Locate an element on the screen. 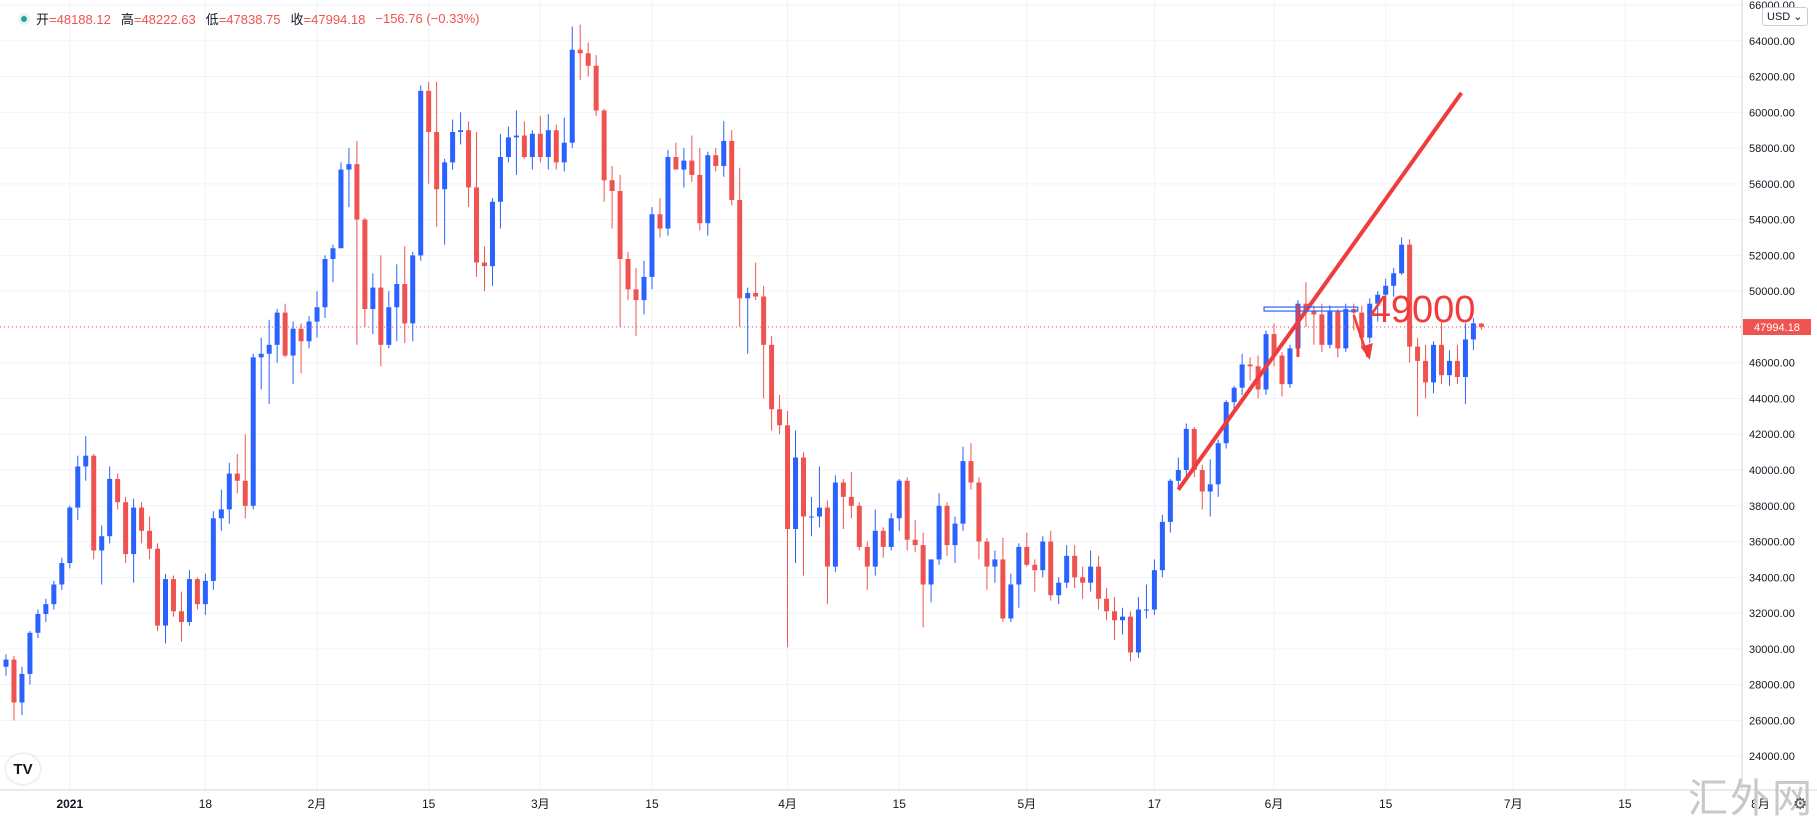 The width and height of the screenshot is (1817, 824). y-tick-label: 24000.00 is located at coordinates (1772, 757).